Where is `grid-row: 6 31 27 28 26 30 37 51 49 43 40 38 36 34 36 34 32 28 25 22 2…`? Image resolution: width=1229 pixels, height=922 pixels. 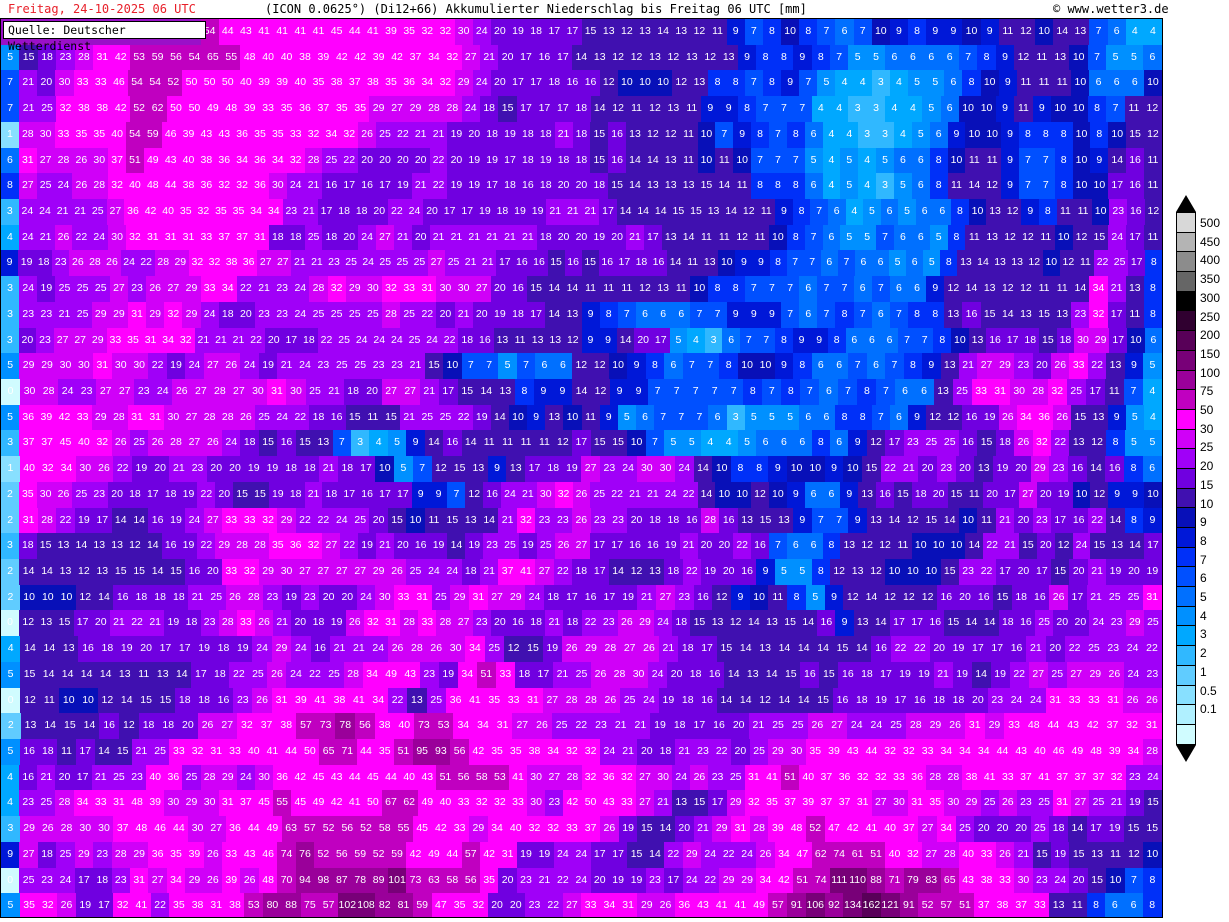 grid-row: 6 31 27 28 26 30 37 51 49 43 40 38 36 34 36 34 32 28 25 22 2… is located at coordinates (581, 160).